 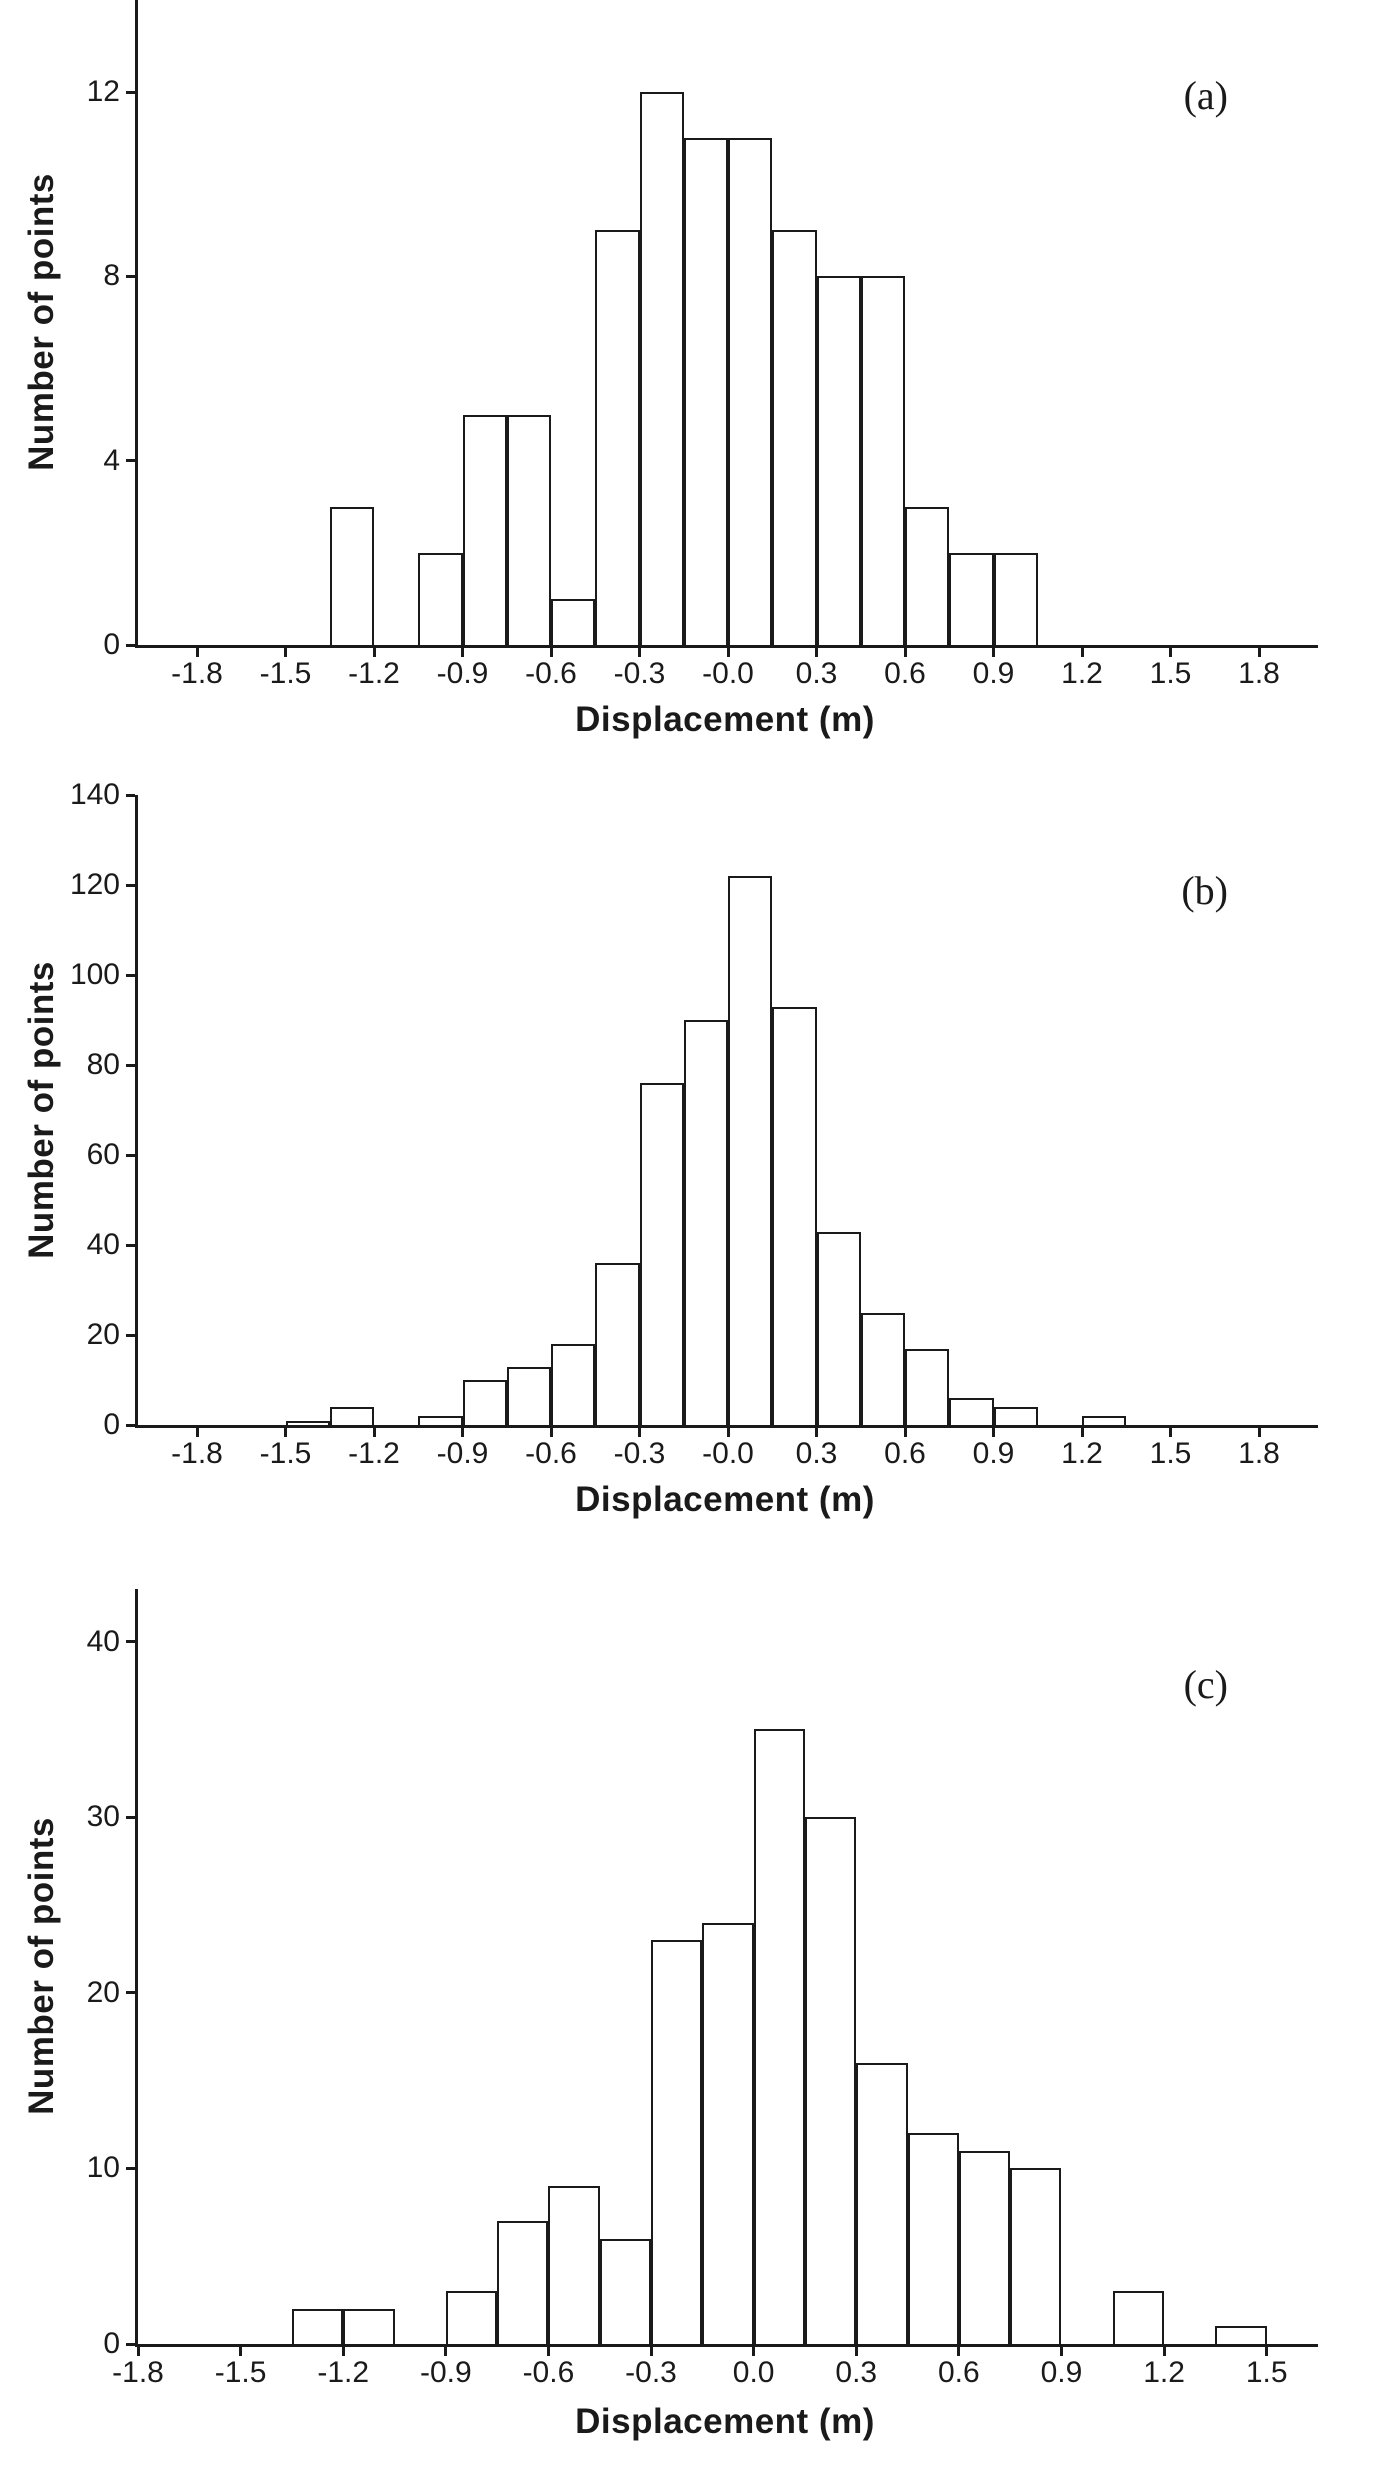 What do you see at coordinates (111, 276) in the screenshot?
I see `y-tick-label: 8` at bounding box center [111, 276].